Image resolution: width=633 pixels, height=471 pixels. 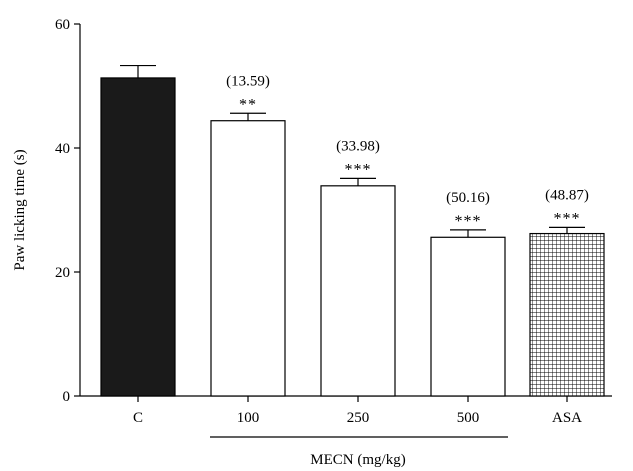 What do you see at coordinates (20, 209) in the screenshot?
I see `y-axis-label: Paw licking time (s)` at bounding box center [20, 209].